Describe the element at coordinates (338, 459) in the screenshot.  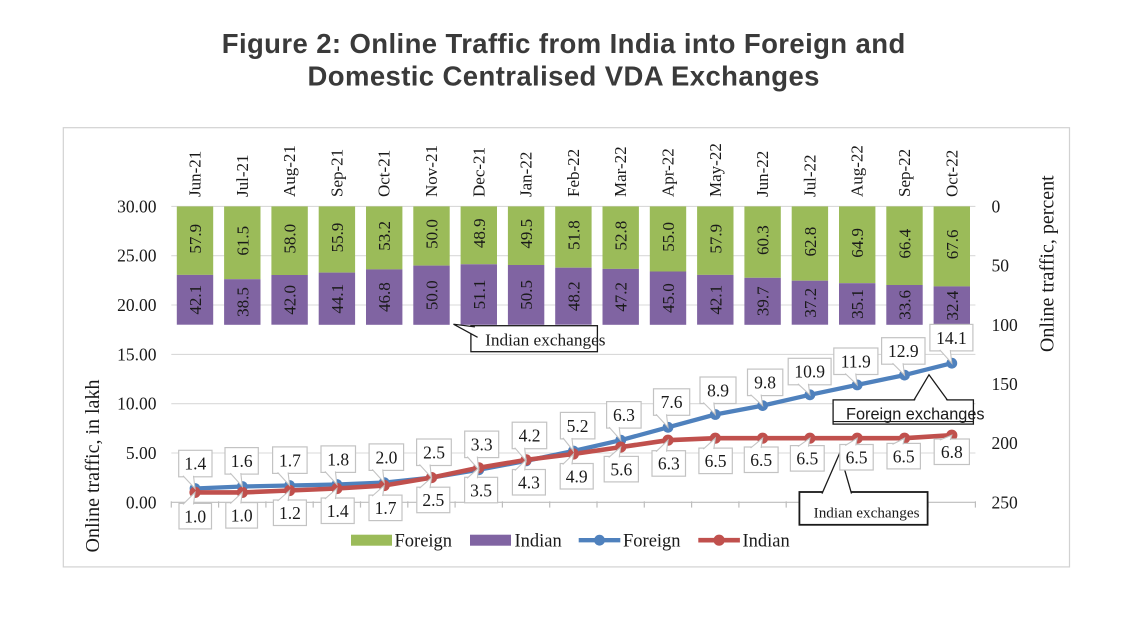
I see `svg-text: 1.8` at that location.